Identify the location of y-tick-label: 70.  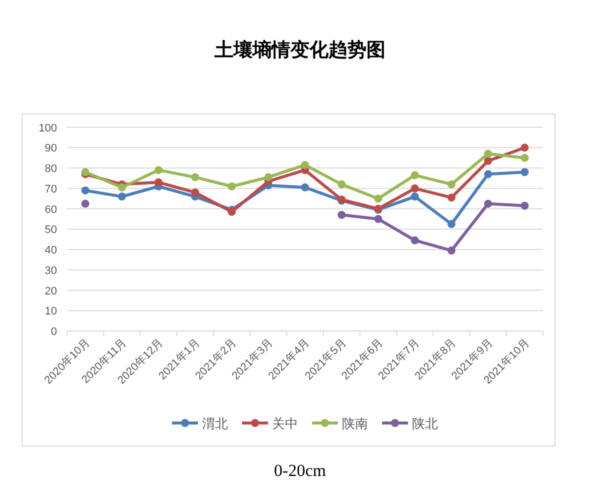
(50, 189).